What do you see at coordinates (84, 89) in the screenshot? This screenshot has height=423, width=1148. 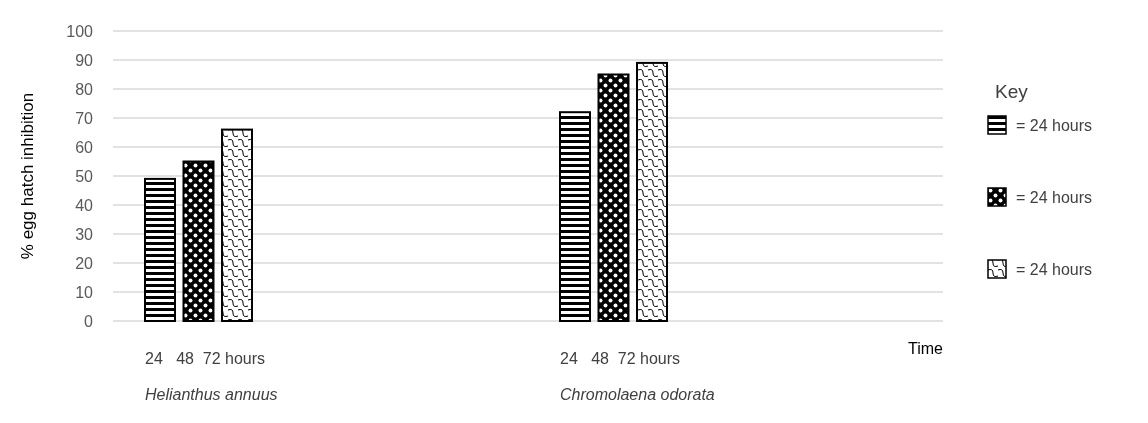 I see `y-tick-label: 80` at bounding box center [84, 89].